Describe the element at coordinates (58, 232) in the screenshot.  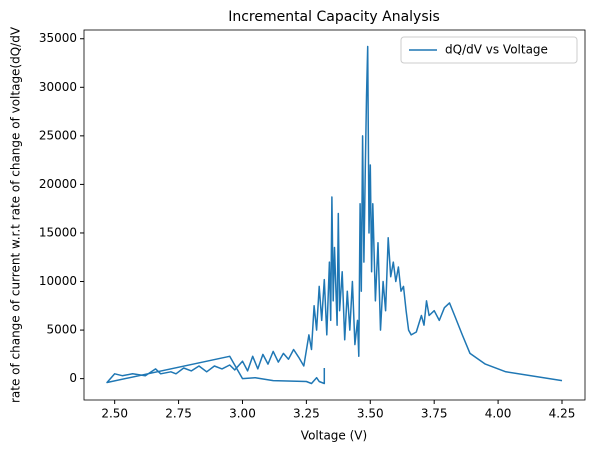
I see `y-tick-label: 15000` at that location.